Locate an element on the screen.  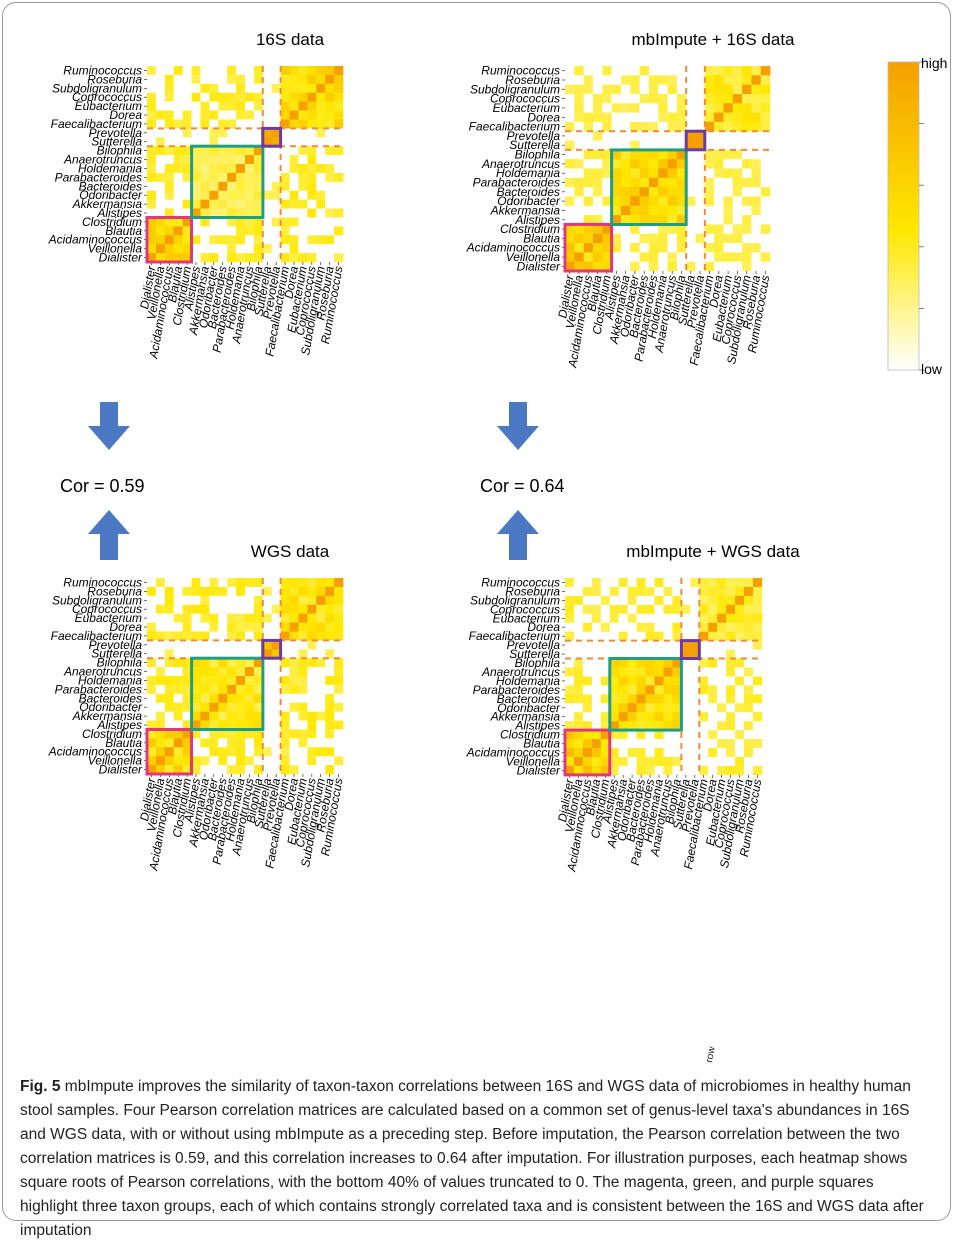
row-label: Bacteroides is located at coordinates (110, 186).